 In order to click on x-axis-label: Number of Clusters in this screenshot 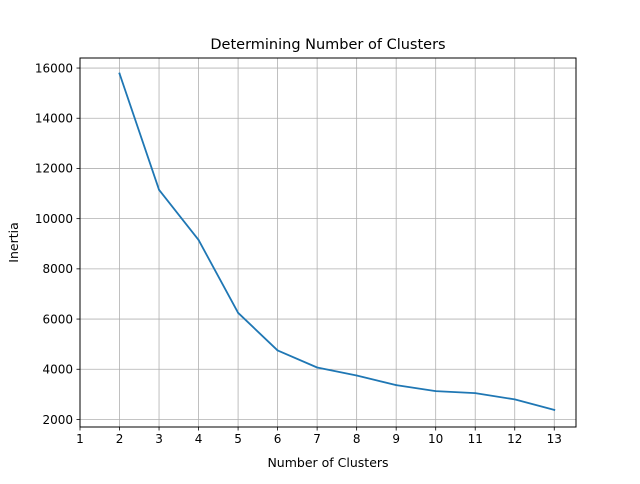, I will do `click(327, 462)`.